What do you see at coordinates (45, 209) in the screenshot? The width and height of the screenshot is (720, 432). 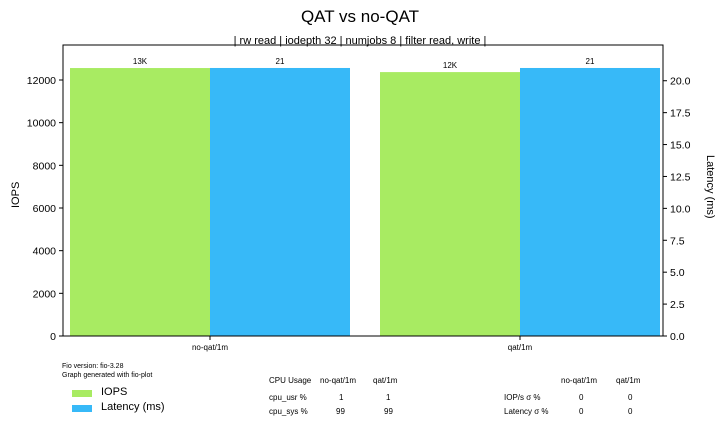 I see `y-tick-label: 6000` at bounding box center [45, 209].